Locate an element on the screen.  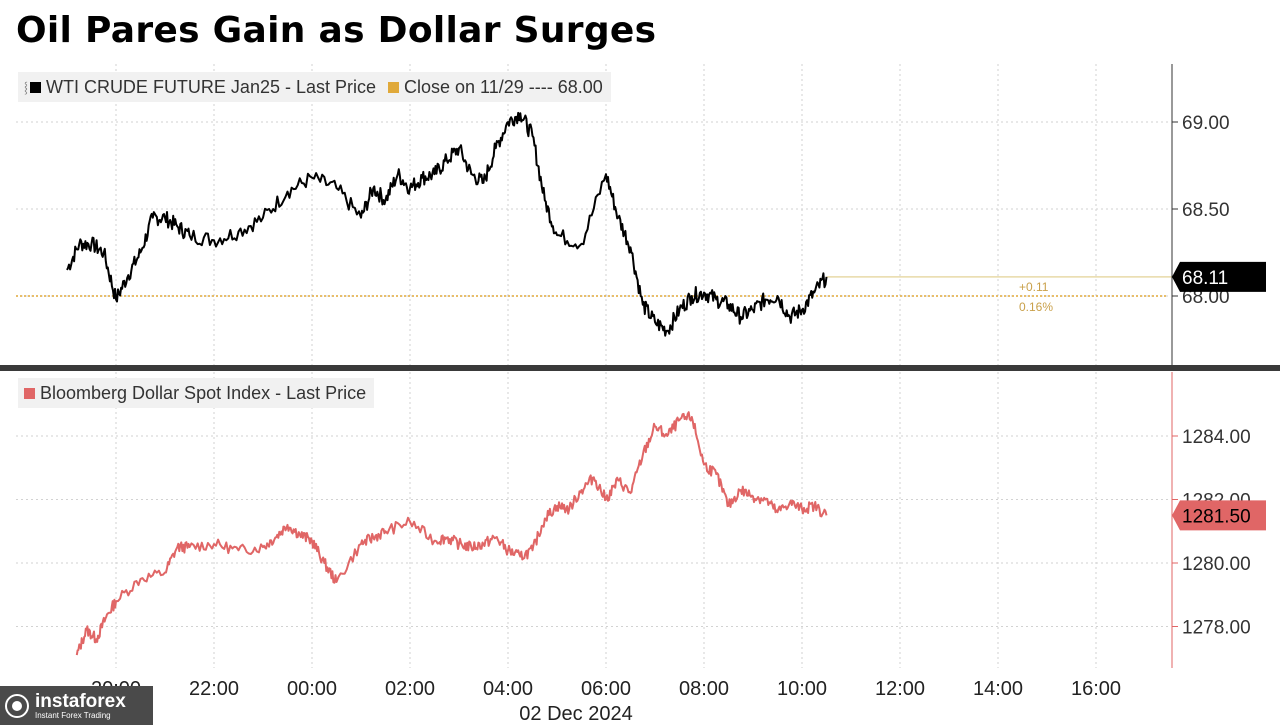
panel-divider is located at coordinates (640, 368).